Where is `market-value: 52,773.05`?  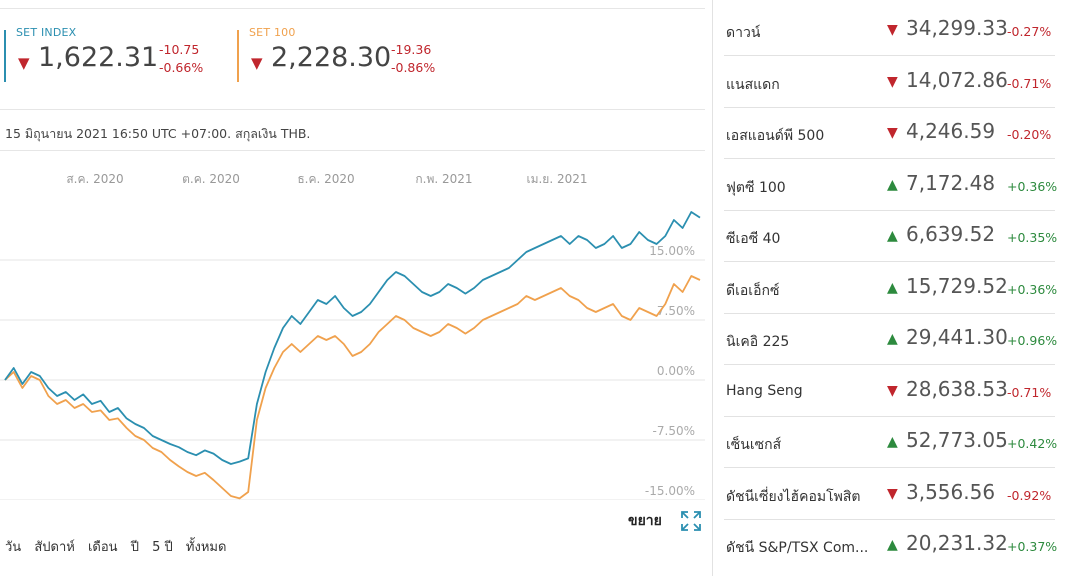
market-value: 52,773.05 is located at coordinates (957, 440).